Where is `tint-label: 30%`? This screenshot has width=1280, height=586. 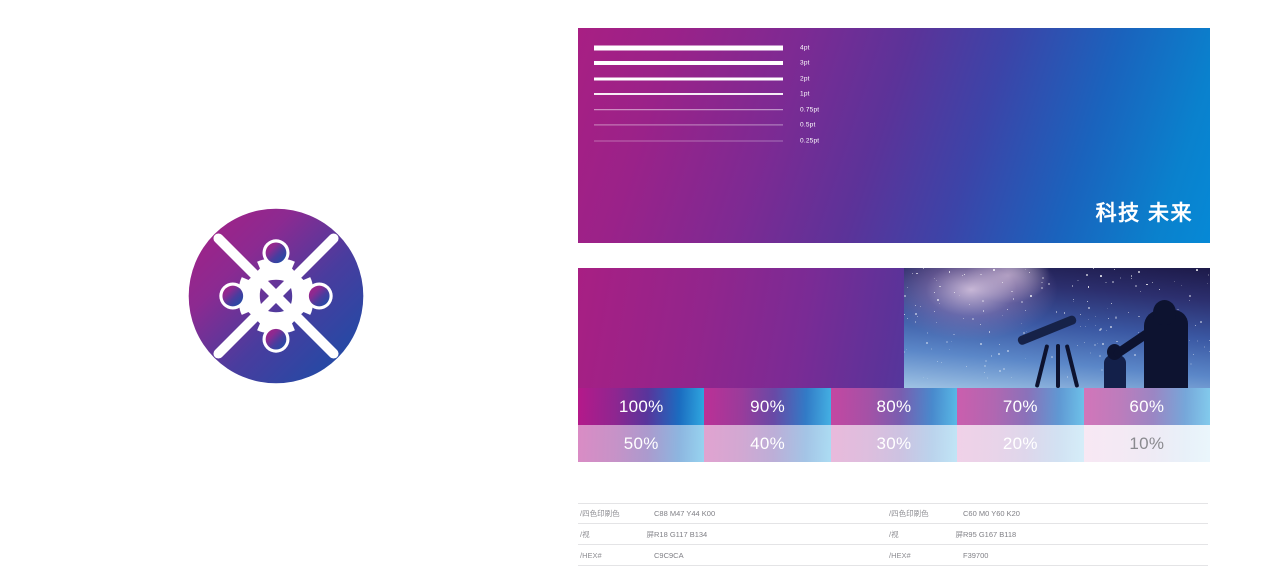
tint-label: 30% is located at coordinates (894, 443).